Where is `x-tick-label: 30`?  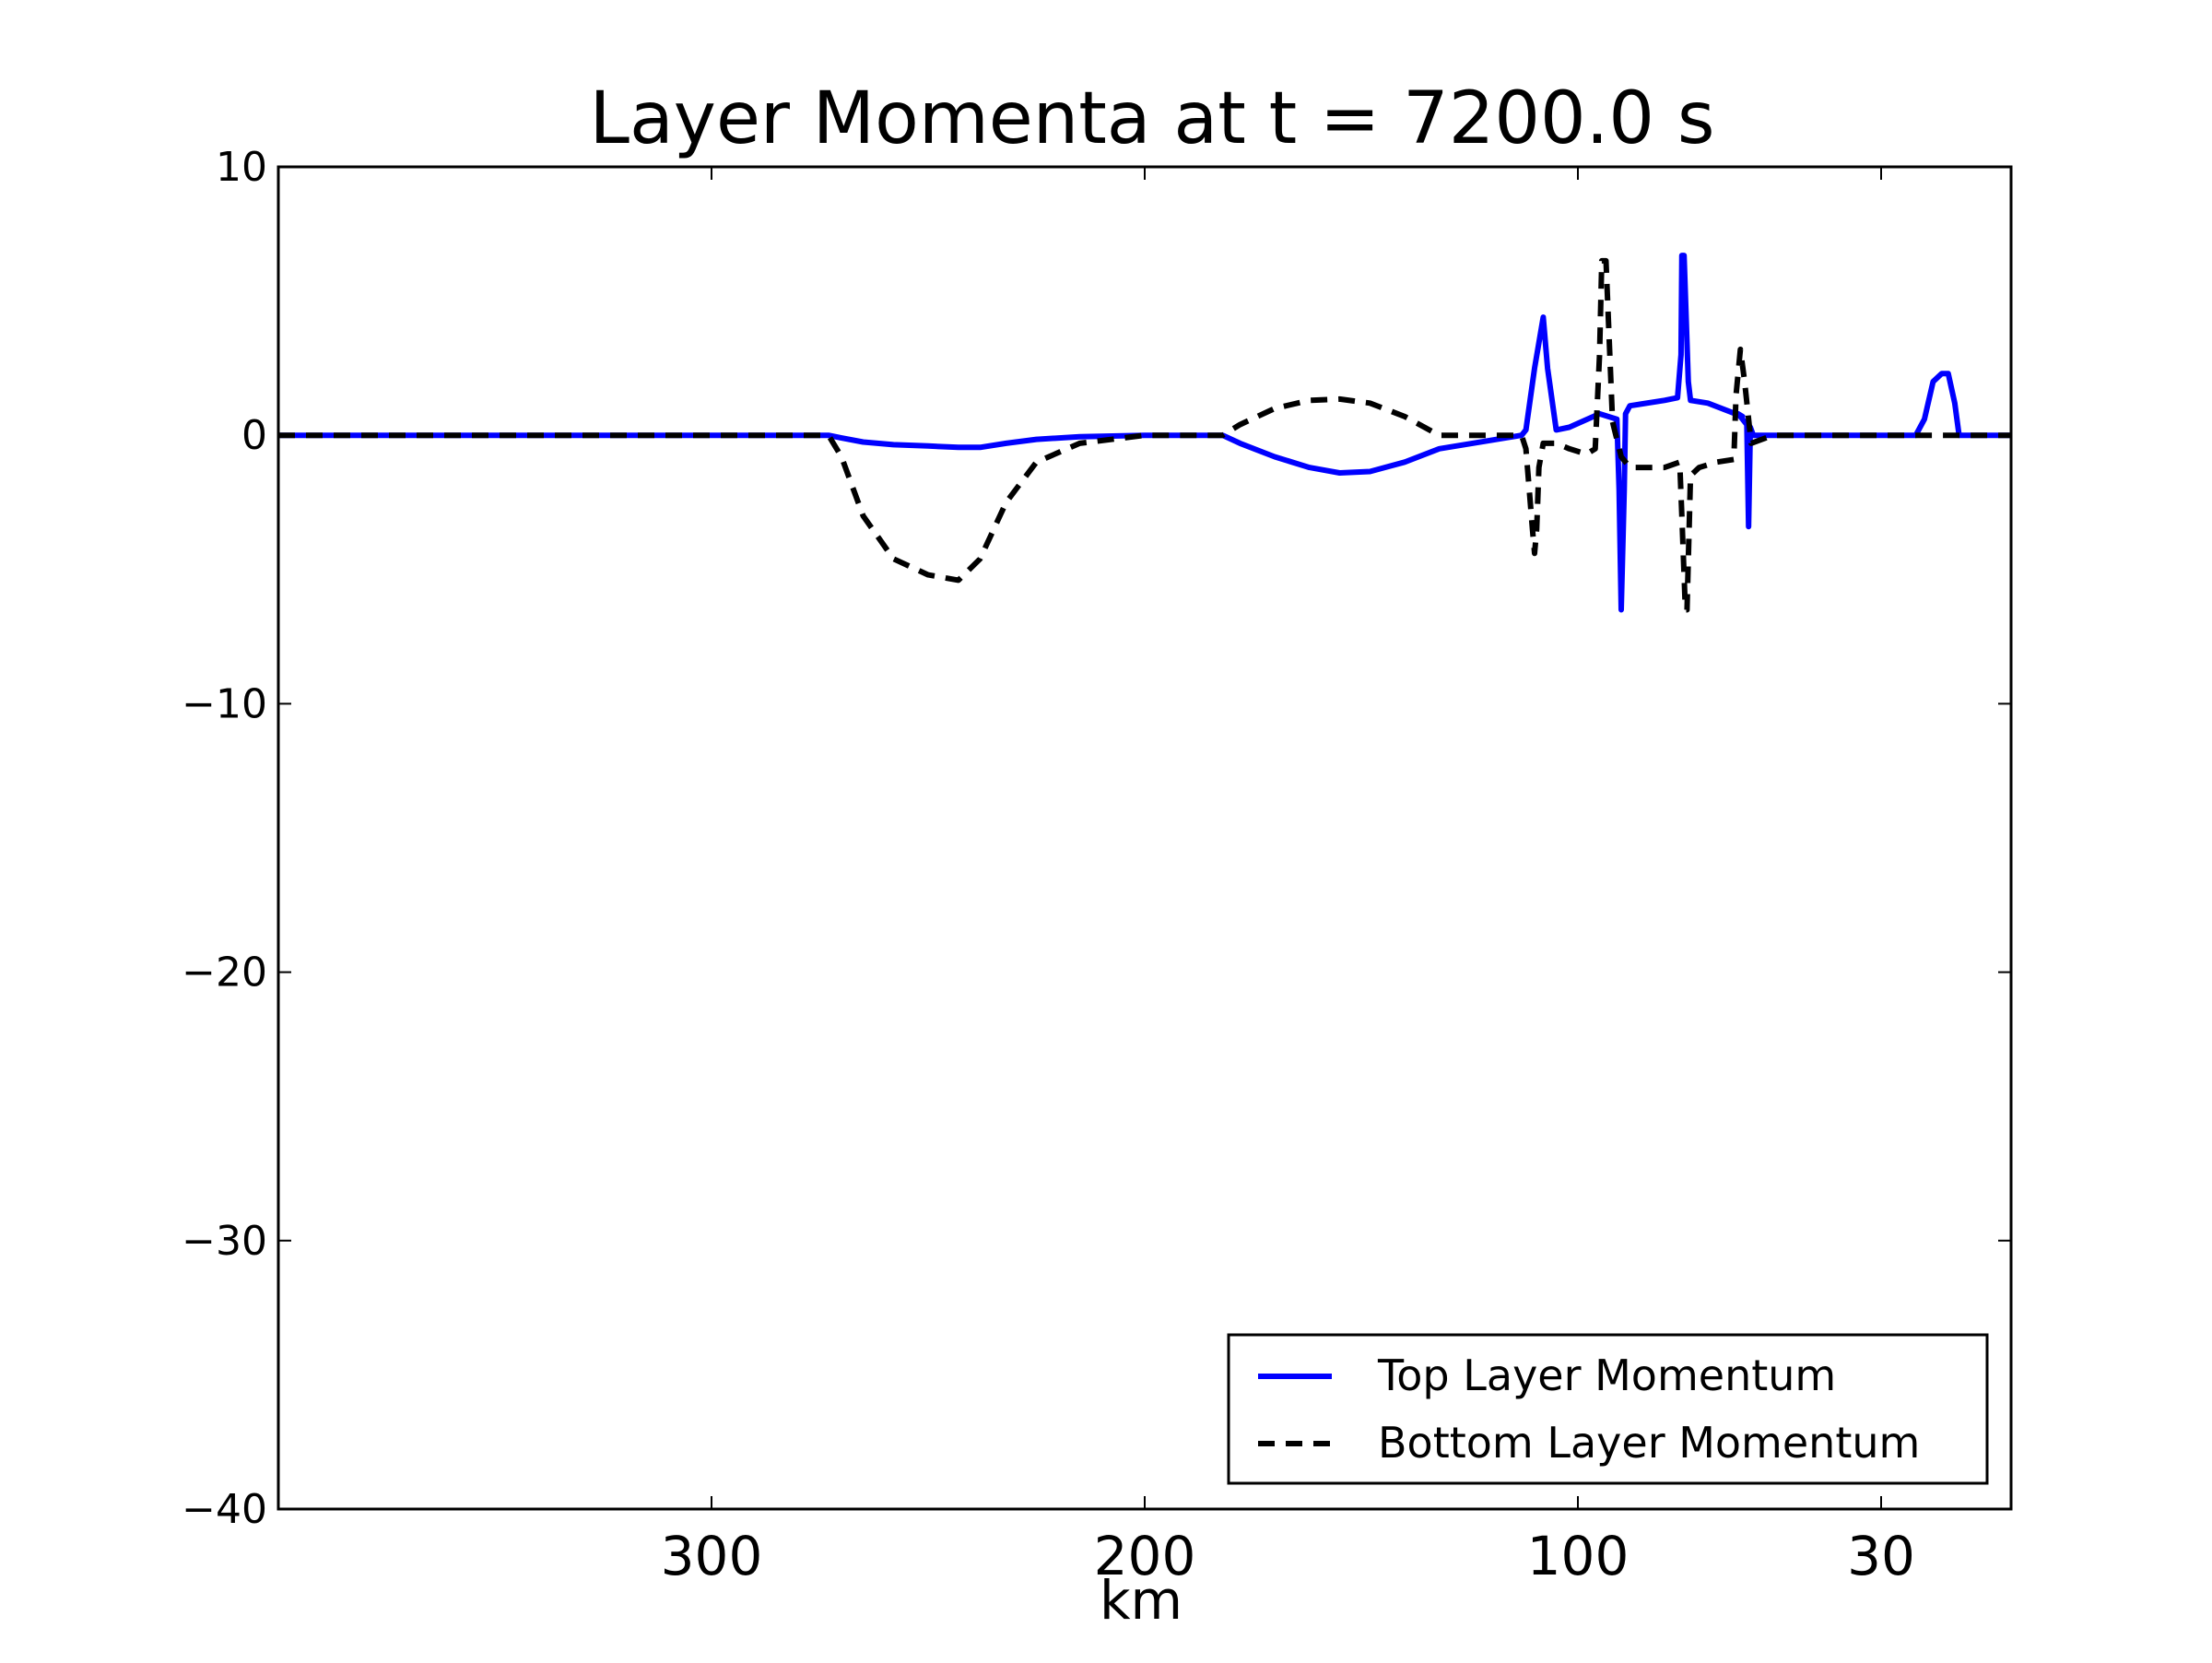
x-tick-label: 30 is located at coordinates (1881, 1556).